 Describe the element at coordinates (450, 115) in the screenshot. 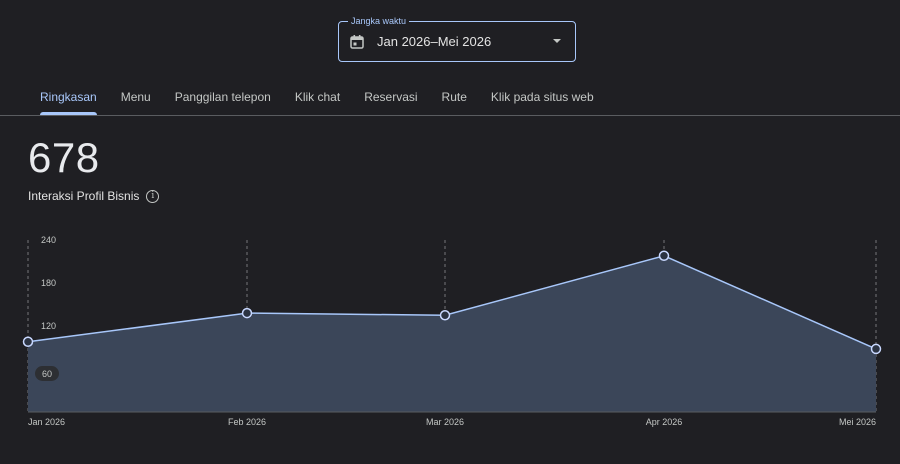

I see `tab-divider` at that location.